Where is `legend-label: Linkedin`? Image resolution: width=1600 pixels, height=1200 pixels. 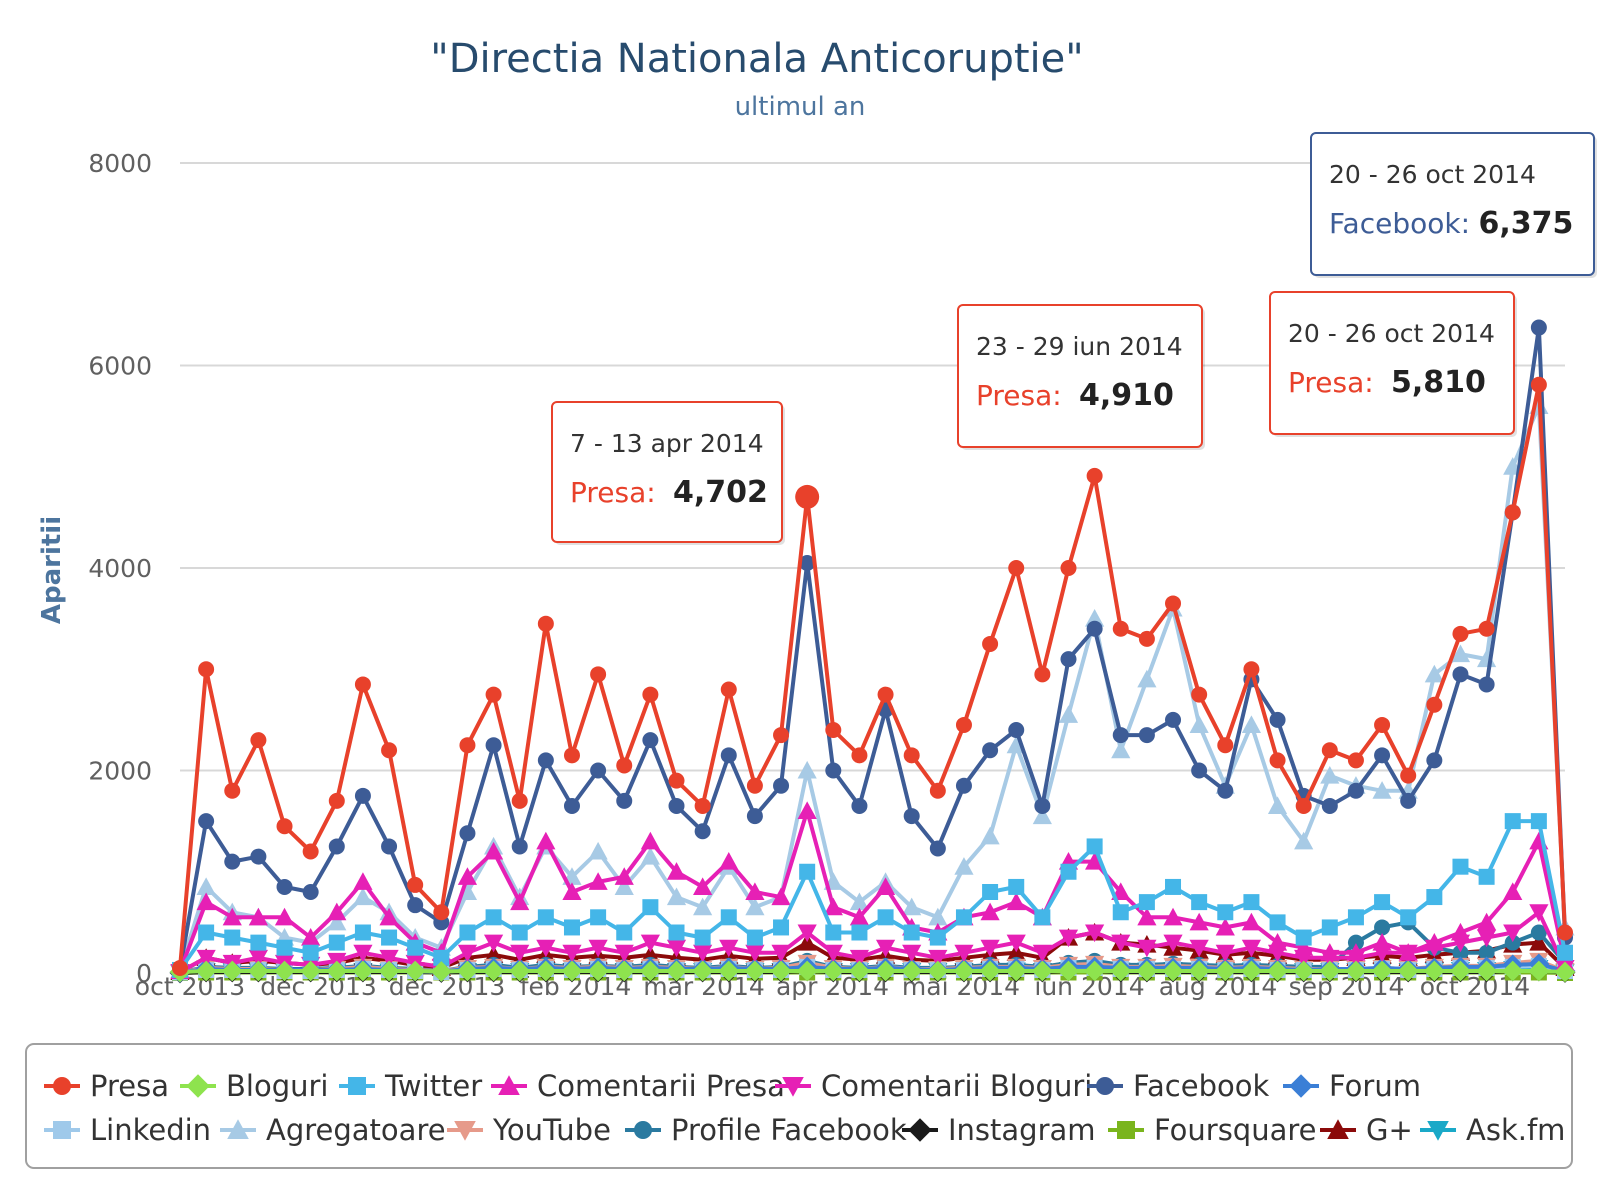
legend-label: Linkedin is located at coordinates (150, 1130).